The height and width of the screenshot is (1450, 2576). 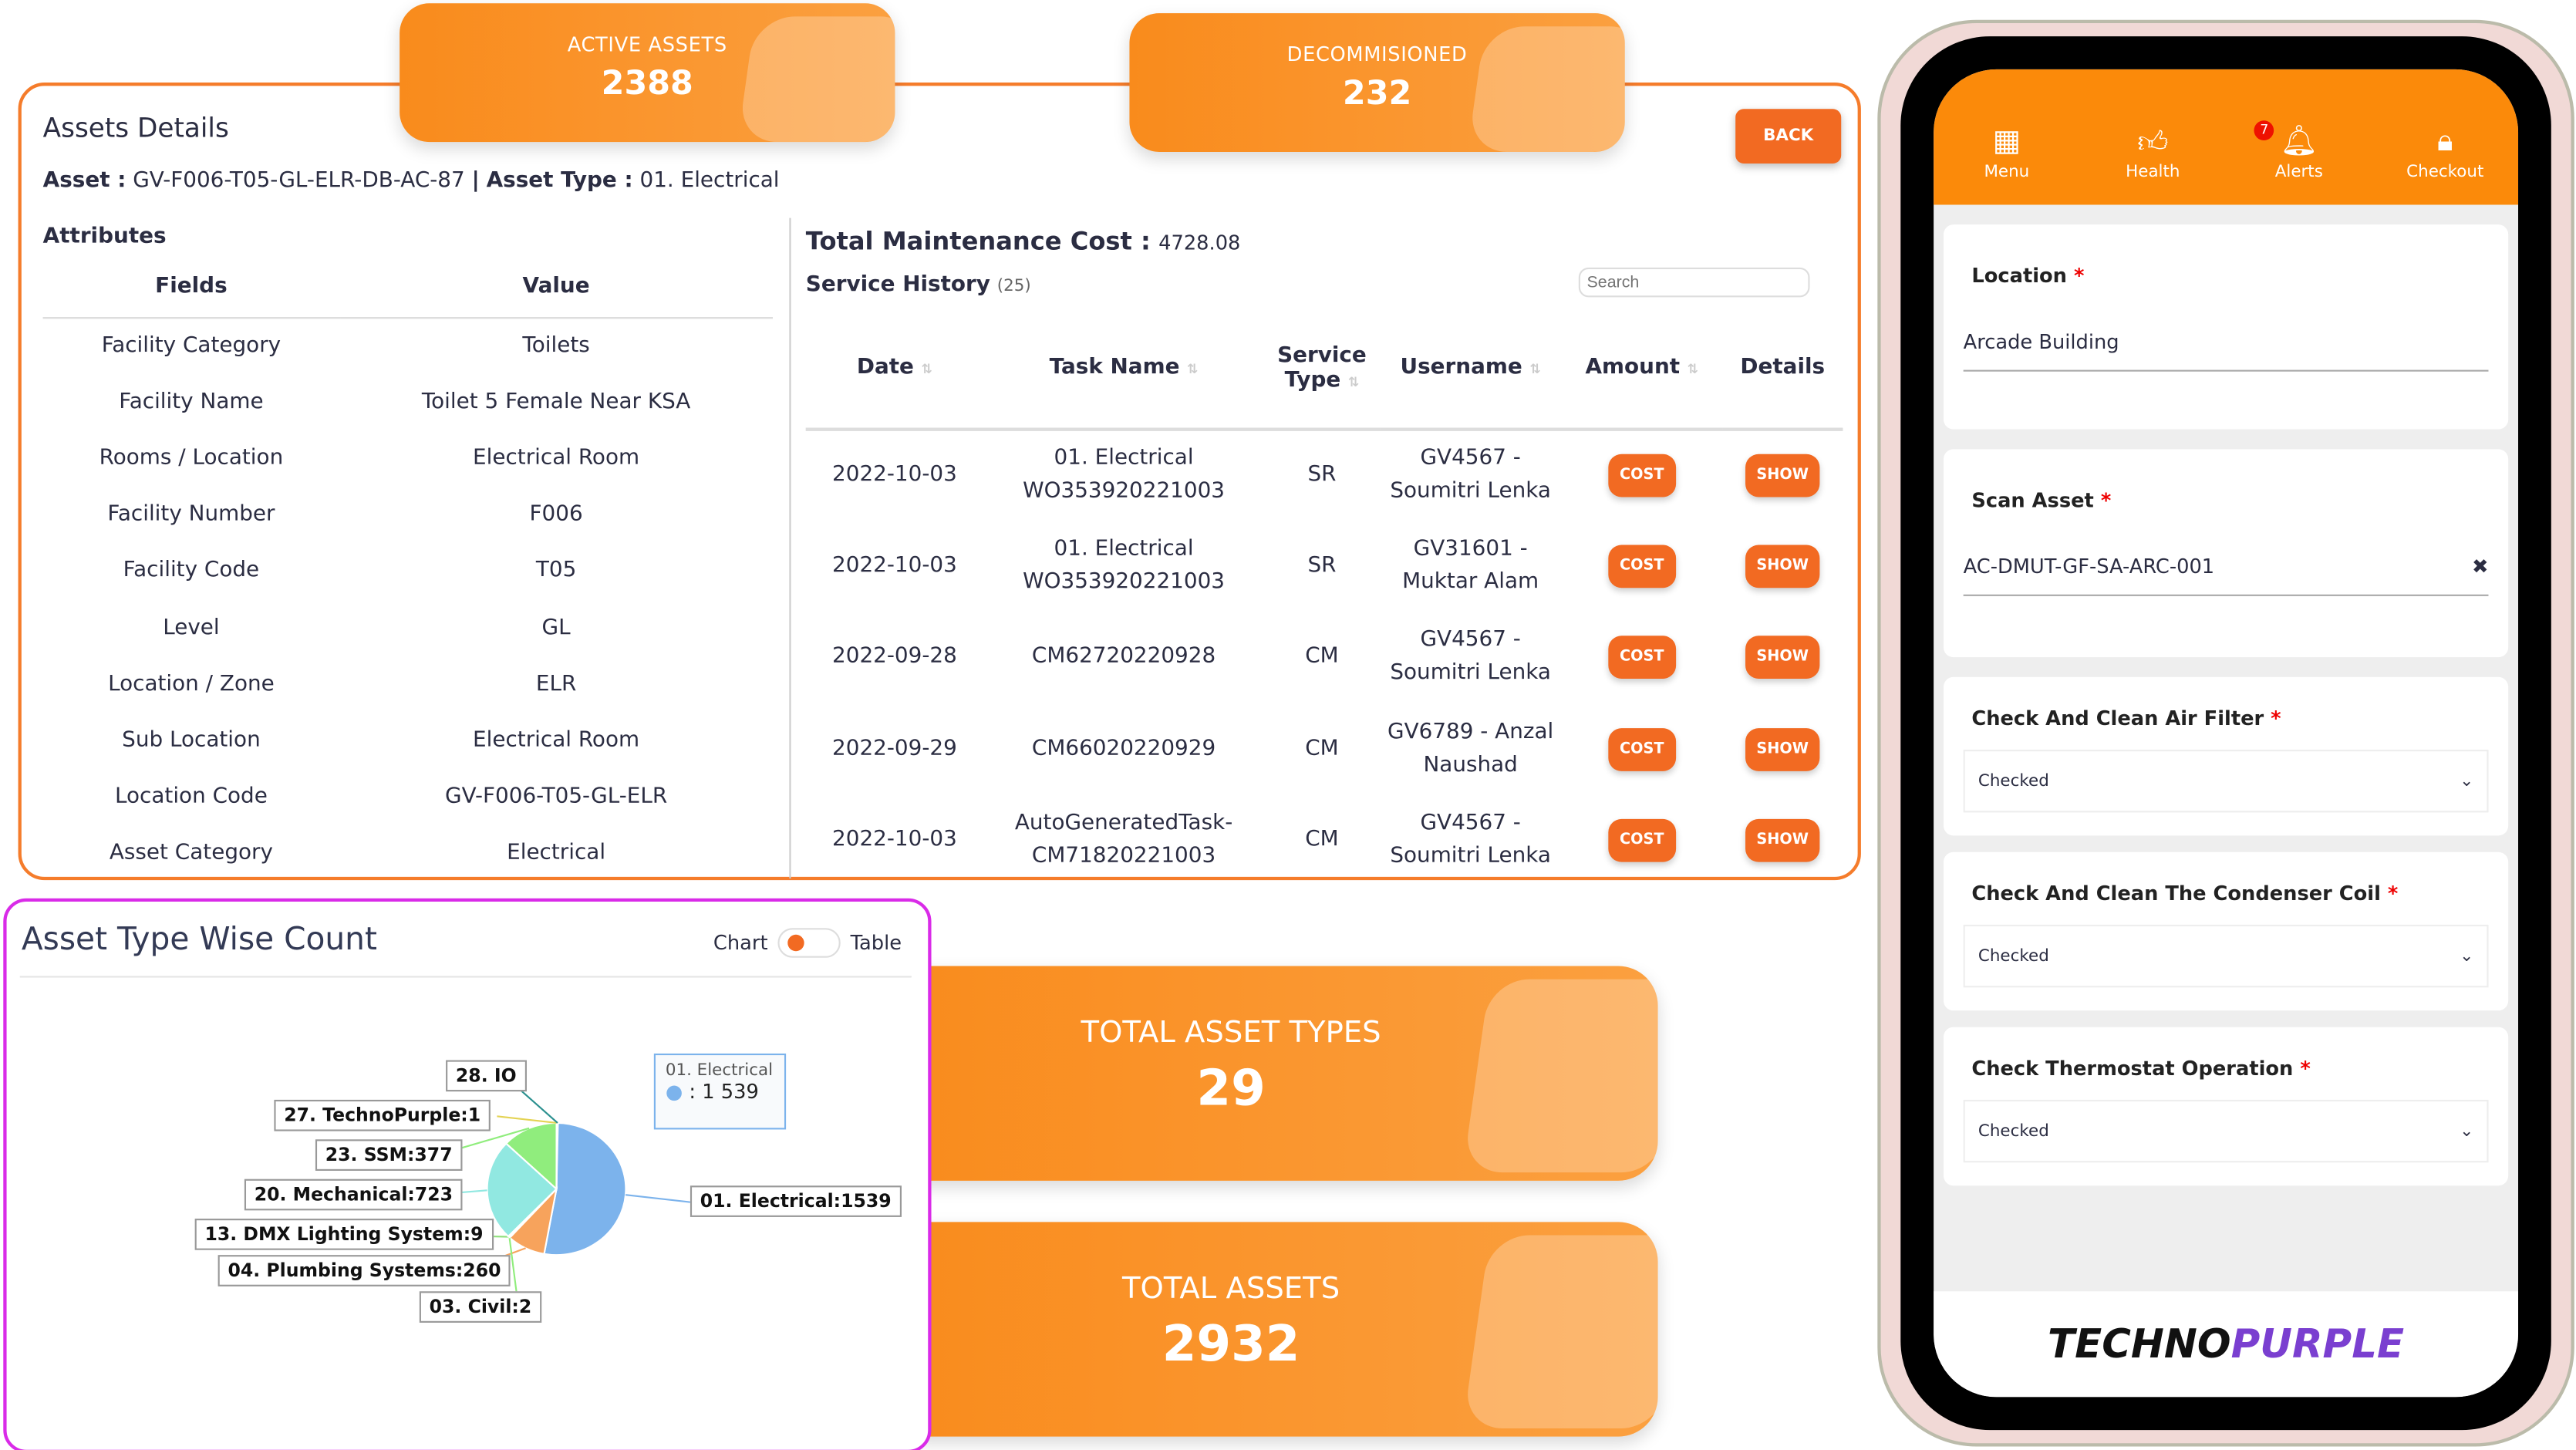 I want to click on chart-table-toggle: Chart Table, so click(x=807, y=943).